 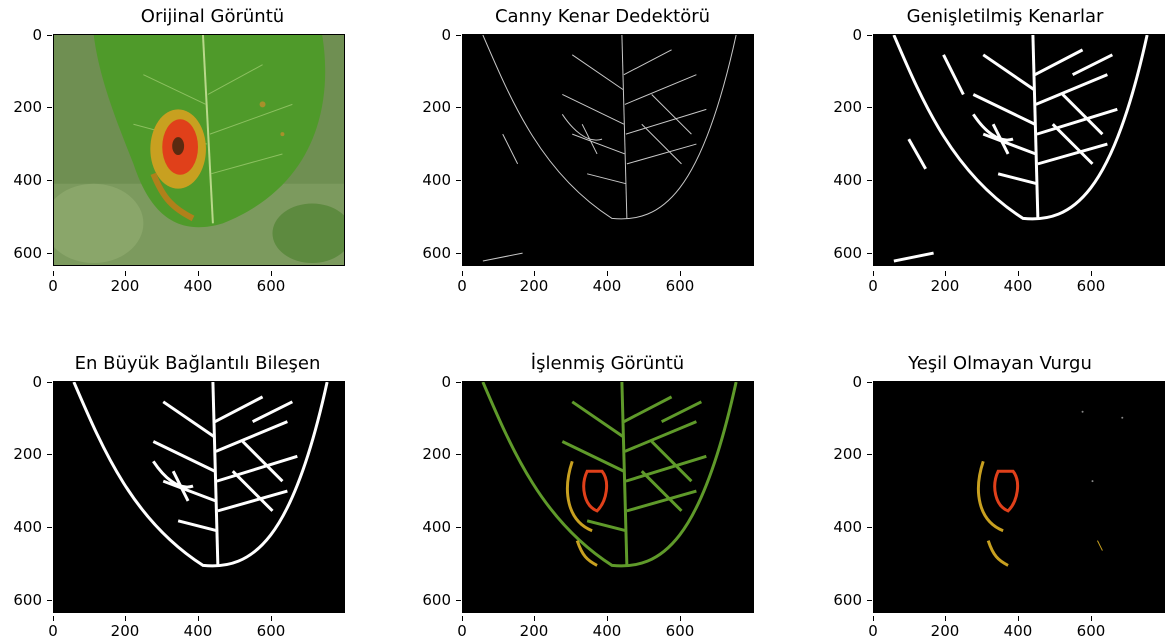 I want to click on image-canny, so click(x=608, y=150).